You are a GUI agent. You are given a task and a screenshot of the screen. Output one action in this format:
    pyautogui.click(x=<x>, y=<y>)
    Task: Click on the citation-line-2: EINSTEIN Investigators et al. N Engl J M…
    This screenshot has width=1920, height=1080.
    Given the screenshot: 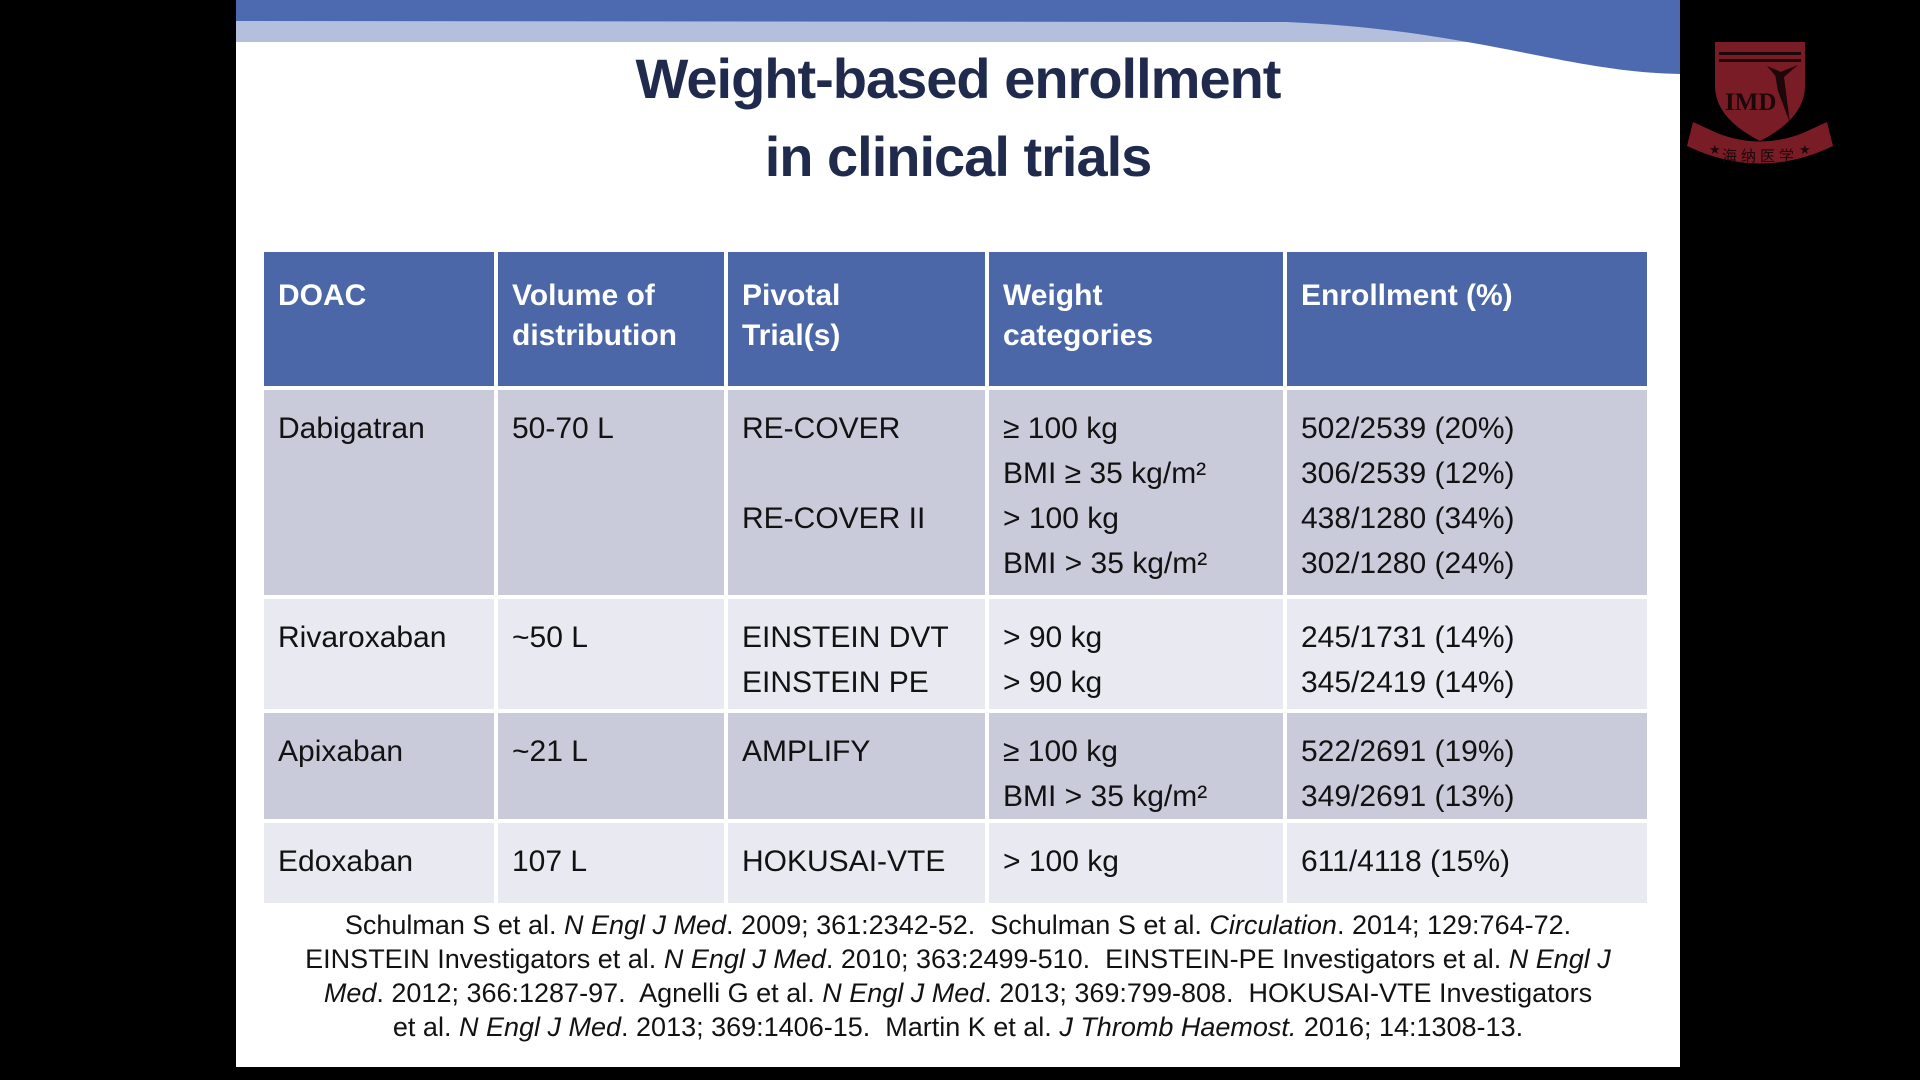 What is the action you would take?
    pyautogui.click(x=958, y=959)
    